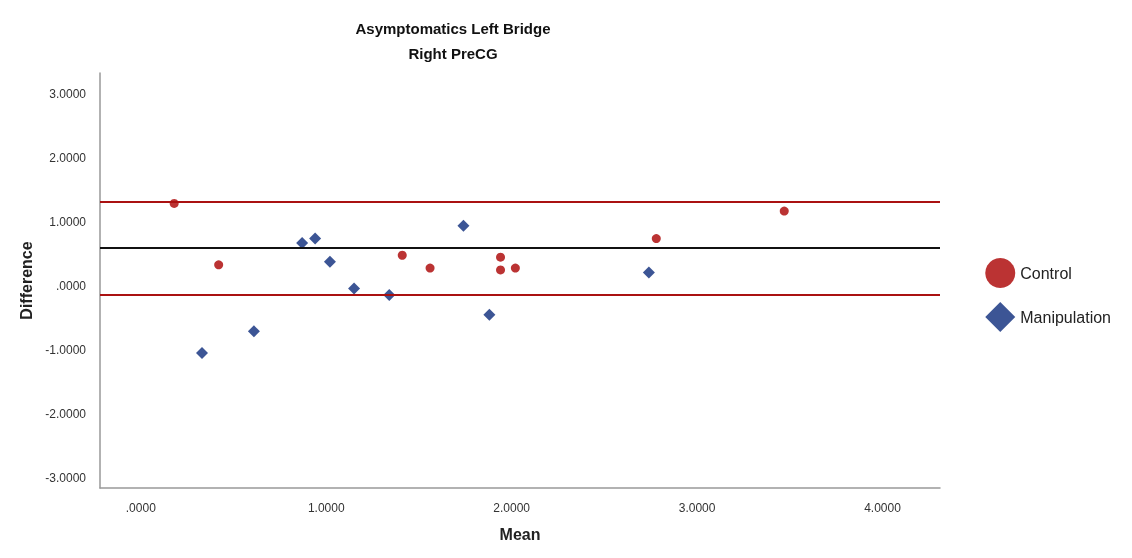  Describe the element at coordinates (1046, 273) in the screenshot. I see `legend-label: Control` at that location.